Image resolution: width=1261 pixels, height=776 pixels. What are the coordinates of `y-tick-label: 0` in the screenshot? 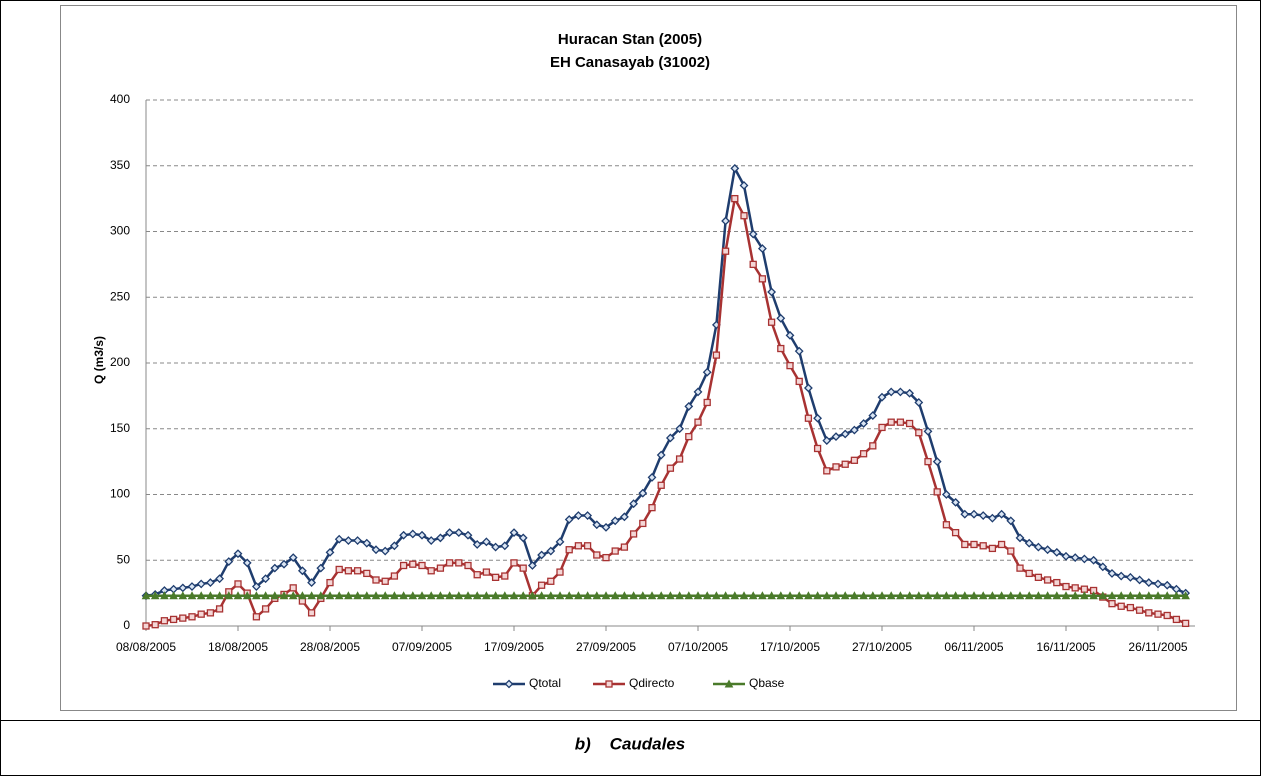 It's located at (126, 625).